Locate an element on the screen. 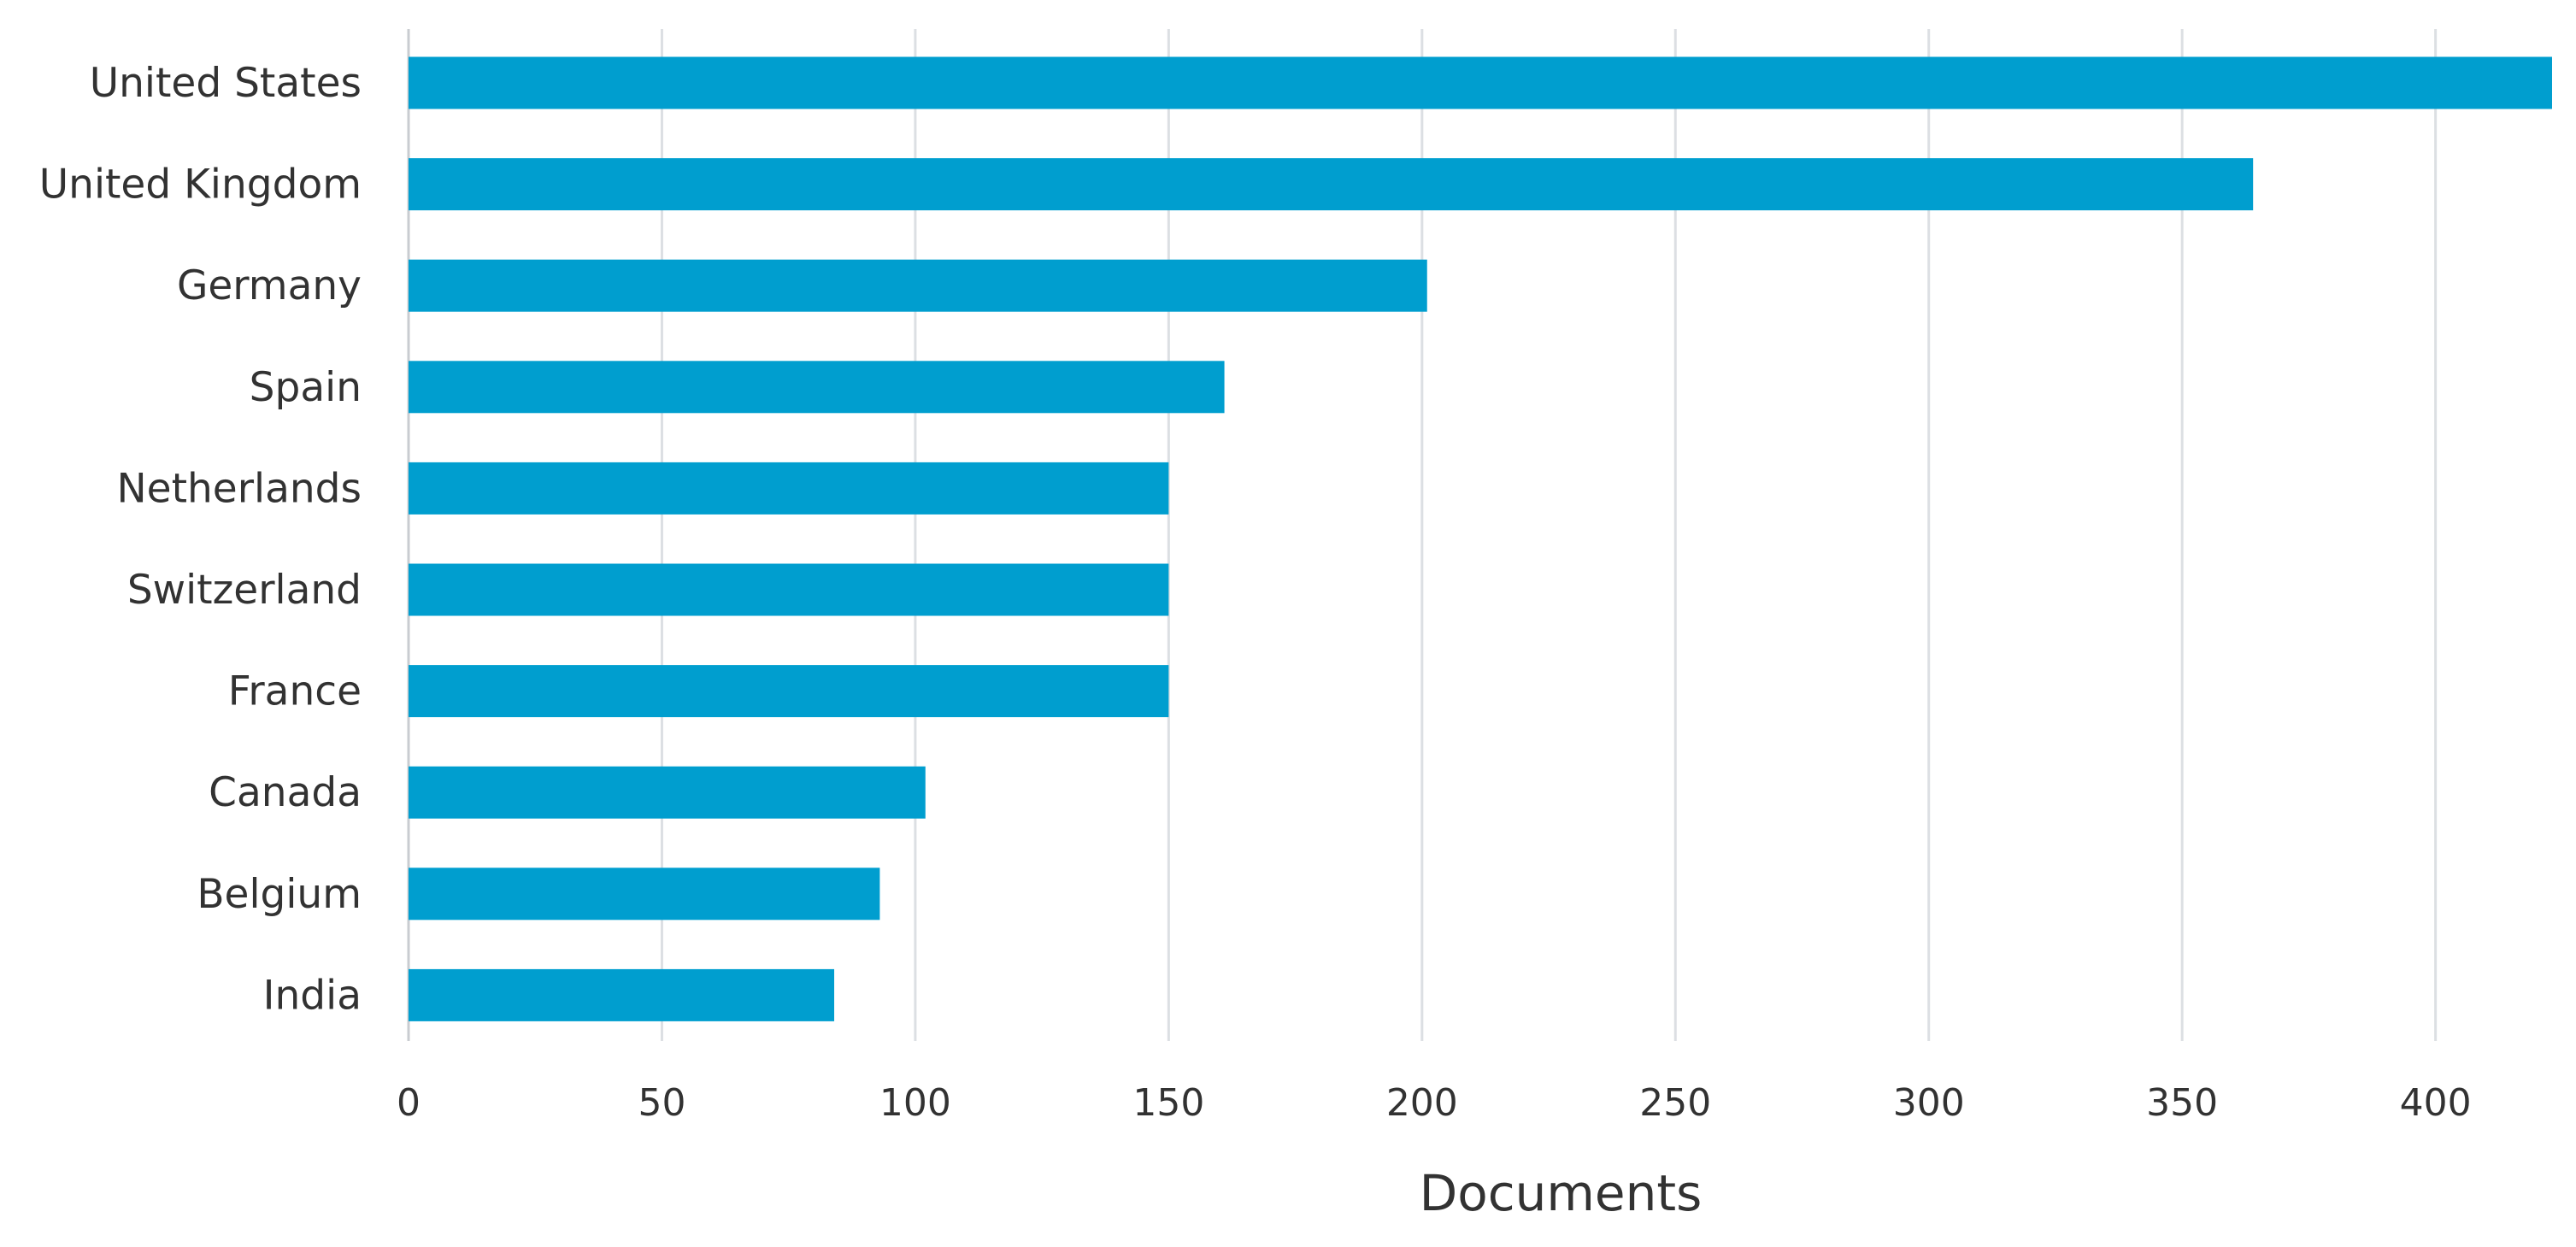 The width and height of the screenshot is (2576, 1247). x-tick-labels: 0 50 100 150 200 250 300 350 400 is located at coordinates (1434, 1103).